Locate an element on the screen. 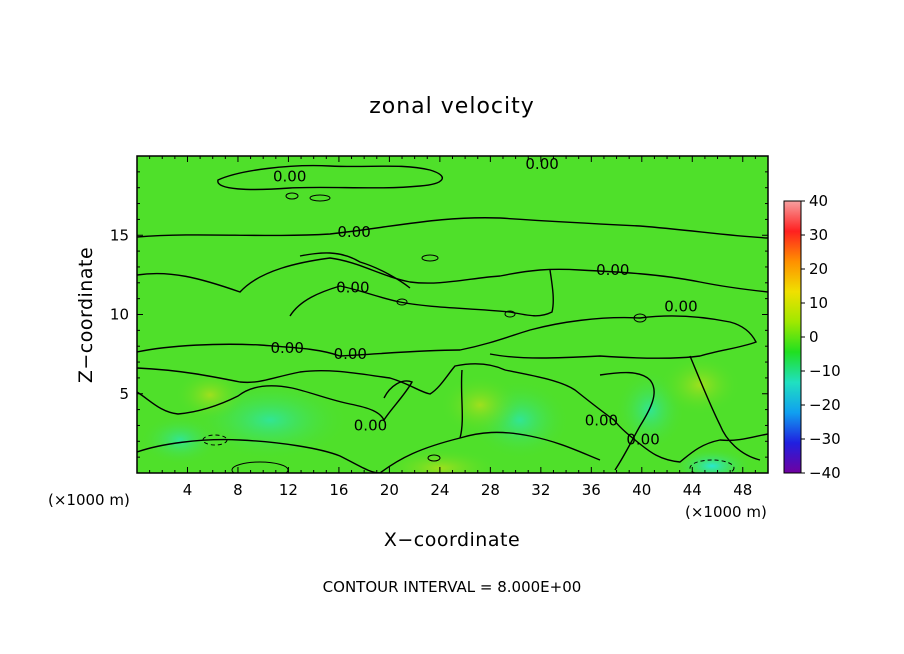 Image resolution: width=904 pixels, height=654 pixels. x-unit-left: (×1000 m) is located at coordinates (89, 500).